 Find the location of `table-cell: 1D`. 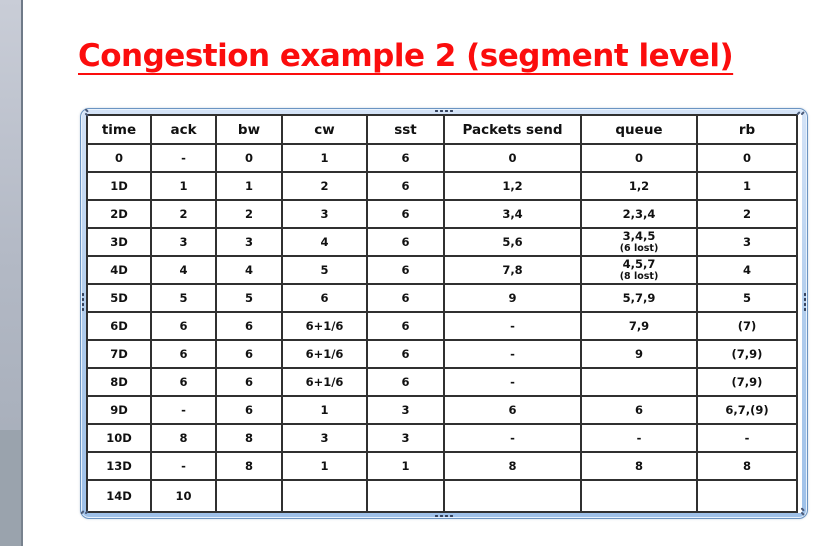

table-cell: 1D is located at coordinates (119, 186).